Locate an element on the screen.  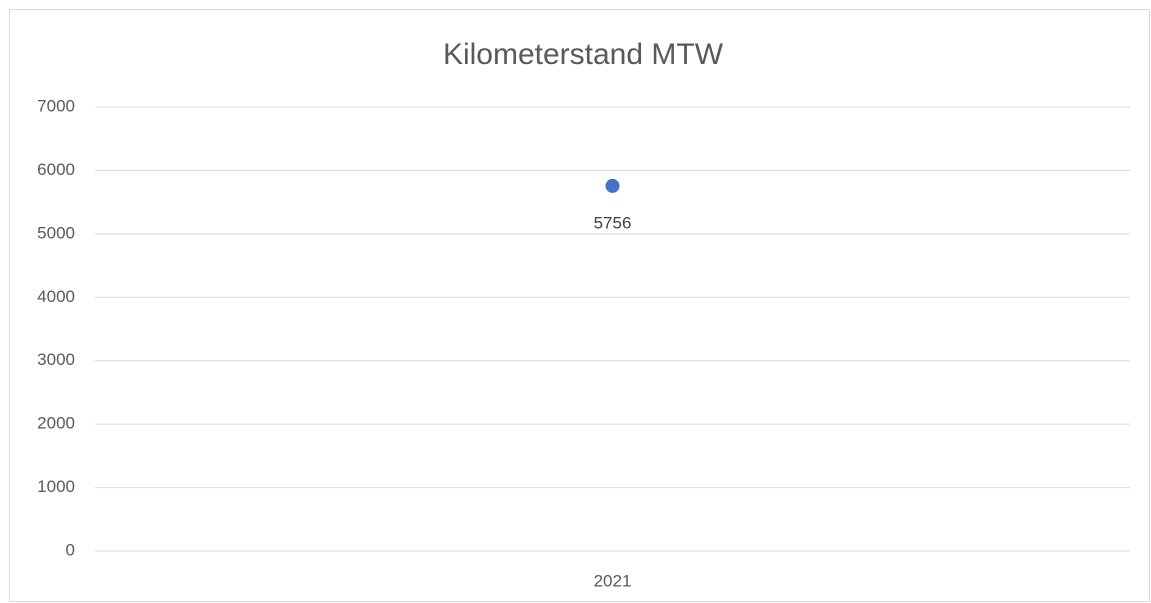
data-label: 5756 is located at coordinates (613, 222).